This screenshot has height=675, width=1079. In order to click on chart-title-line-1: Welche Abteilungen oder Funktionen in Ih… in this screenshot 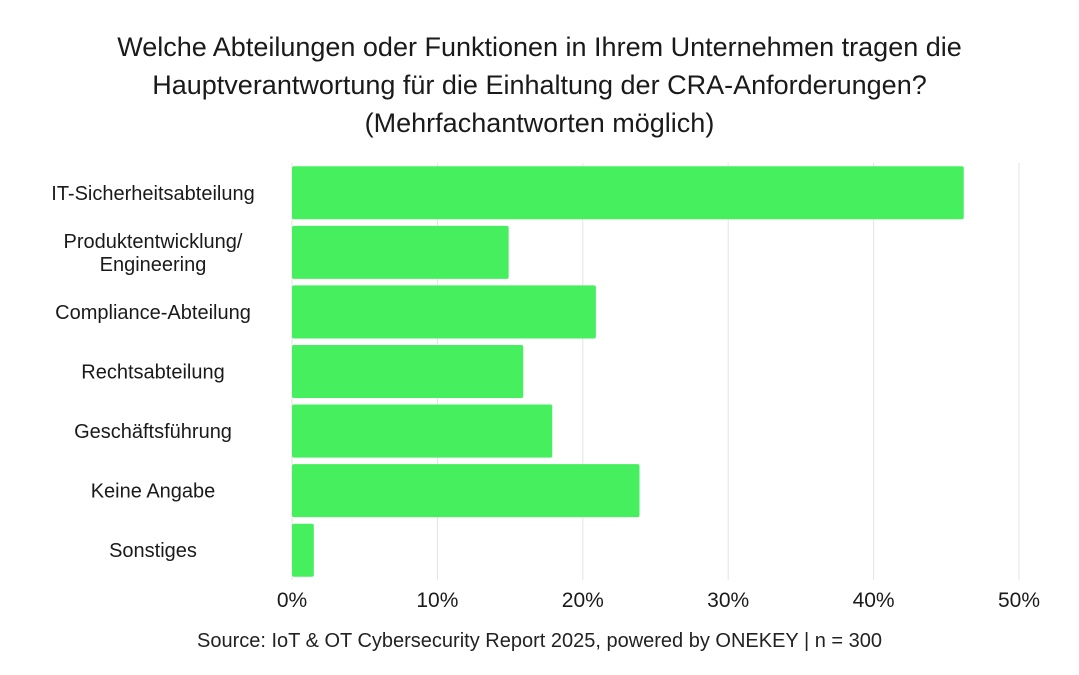, I will do `click(539, 47)`.